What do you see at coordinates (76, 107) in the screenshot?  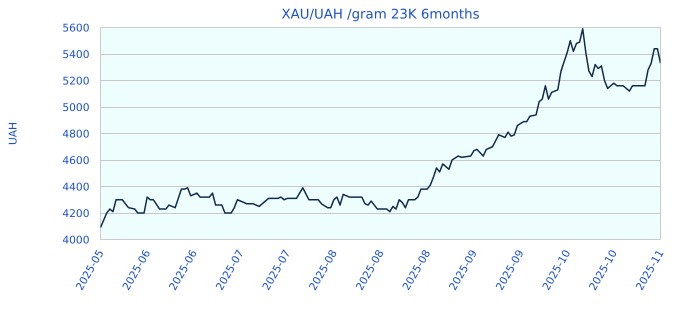 I see `y-tick-label: 5000` at bounding box center [76, 107].